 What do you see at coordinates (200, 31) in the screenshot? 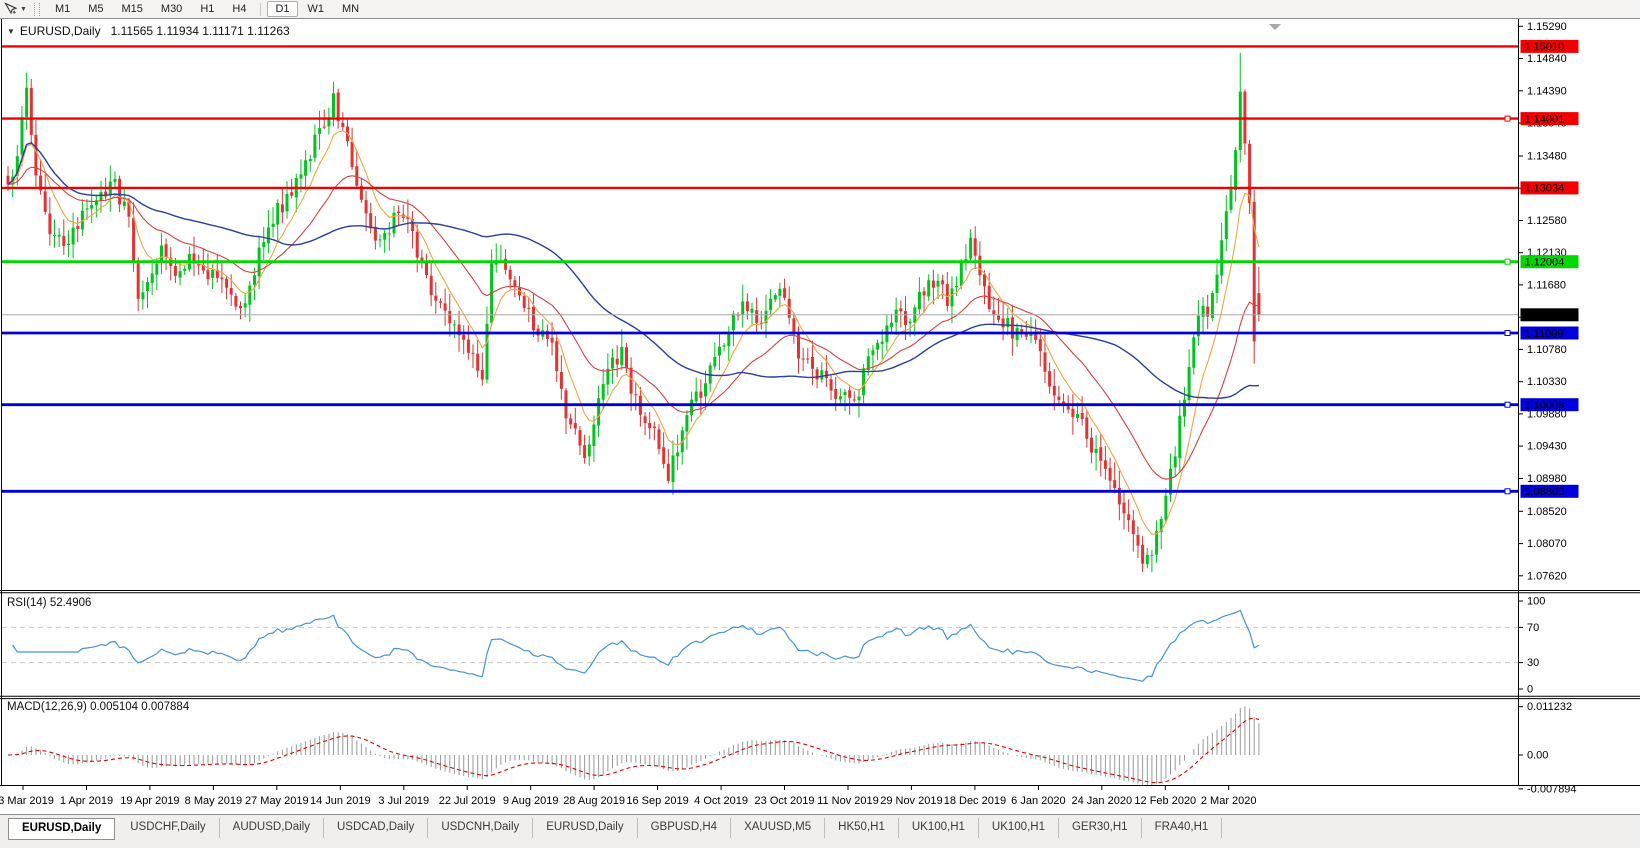
I see `chart-ohlc-values: 1.11565 1.11934 1.11171 1.11263` at bounding box center [200, 31].